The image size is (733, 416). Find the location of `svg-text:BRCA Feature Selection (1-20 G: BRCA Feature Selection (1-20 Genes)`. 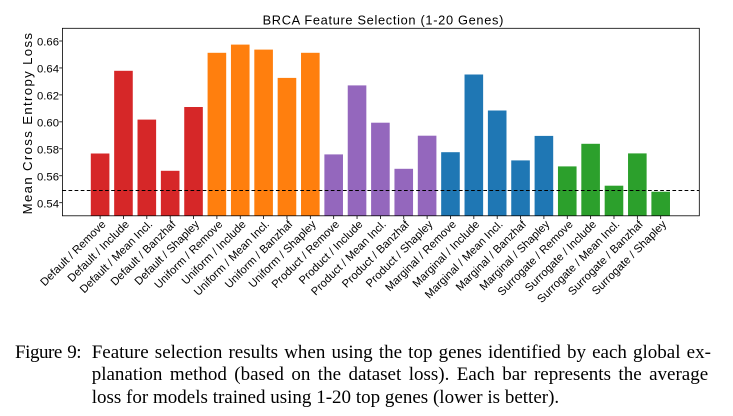

svg-text:BRCA Feature Selection (1-20 G: BRCA Feature Selection (1-20 Genes) is located at coordinates (383, 19).